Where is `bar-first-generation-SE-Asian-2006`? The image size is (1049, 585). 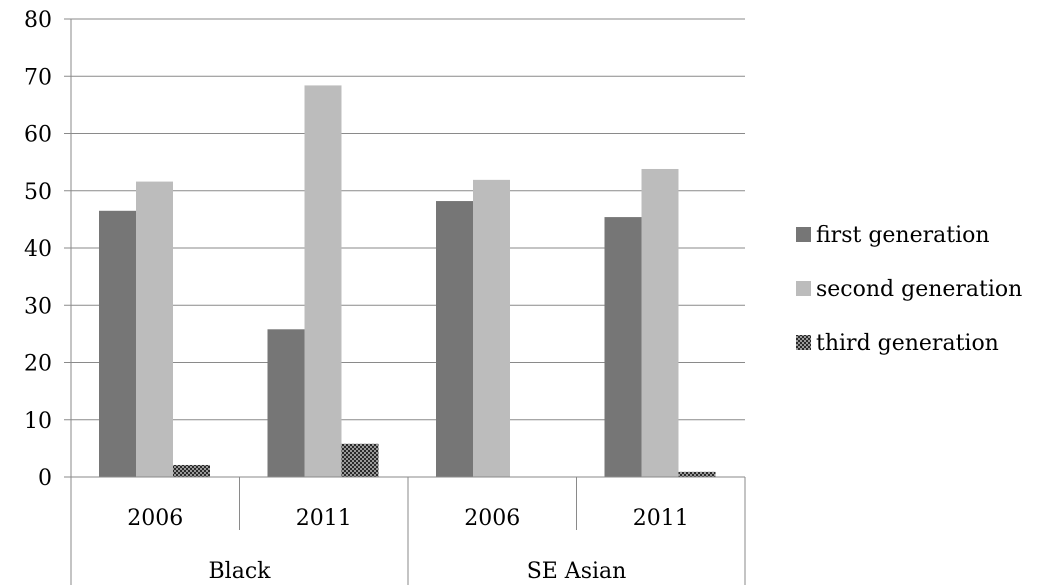 bar-first-generation-SE-Asian-2006 is located at coordinates (454, 339).